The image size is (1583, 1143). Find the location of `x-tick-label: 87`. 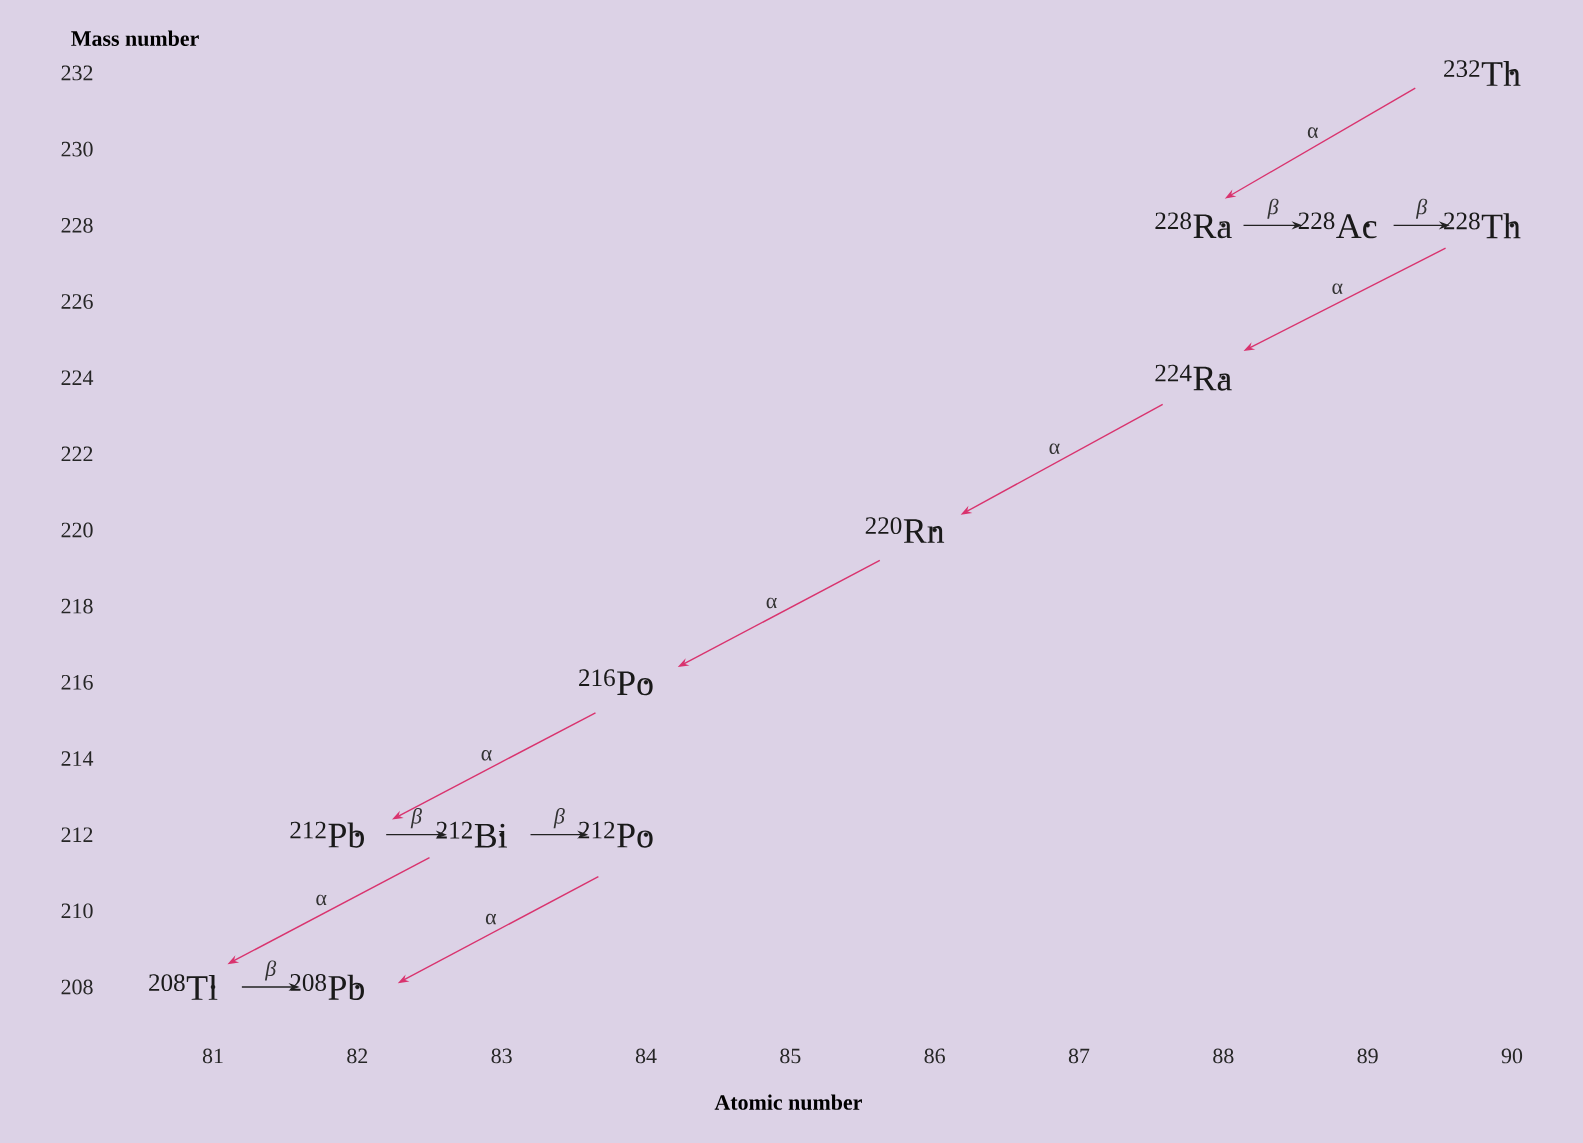

x-tick-label: 87 is located at coordinates (1079, 1056).